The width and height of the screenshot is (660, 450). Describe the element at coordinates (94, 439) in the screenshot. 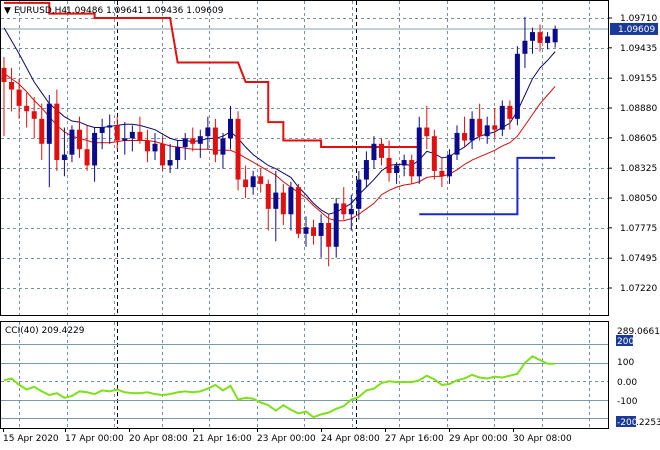

I see `time-label: 17 Apr 00:00` at that location.